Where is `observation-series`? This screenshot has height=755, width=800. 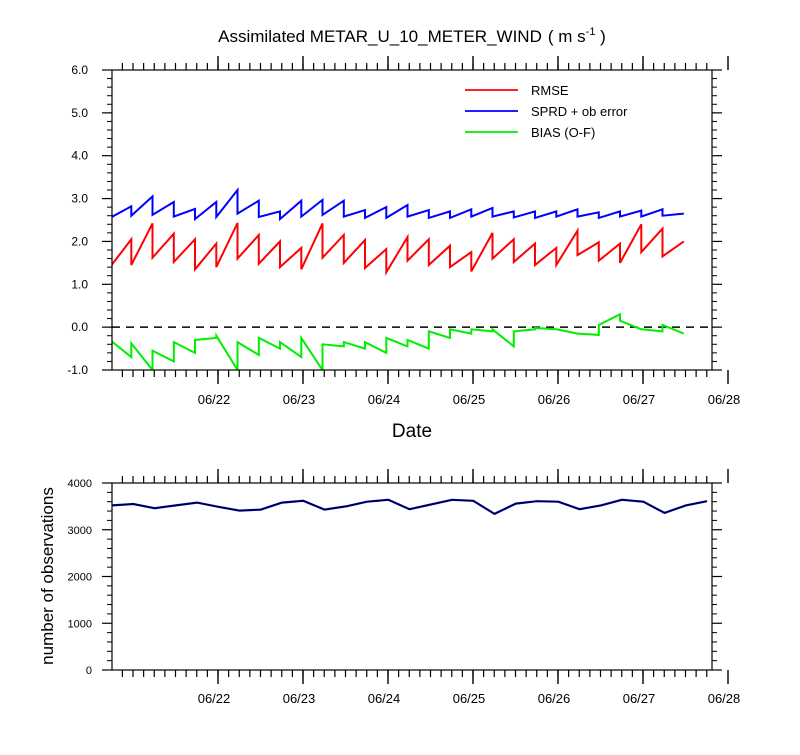
observation-series is located at coordinates (409, 507).